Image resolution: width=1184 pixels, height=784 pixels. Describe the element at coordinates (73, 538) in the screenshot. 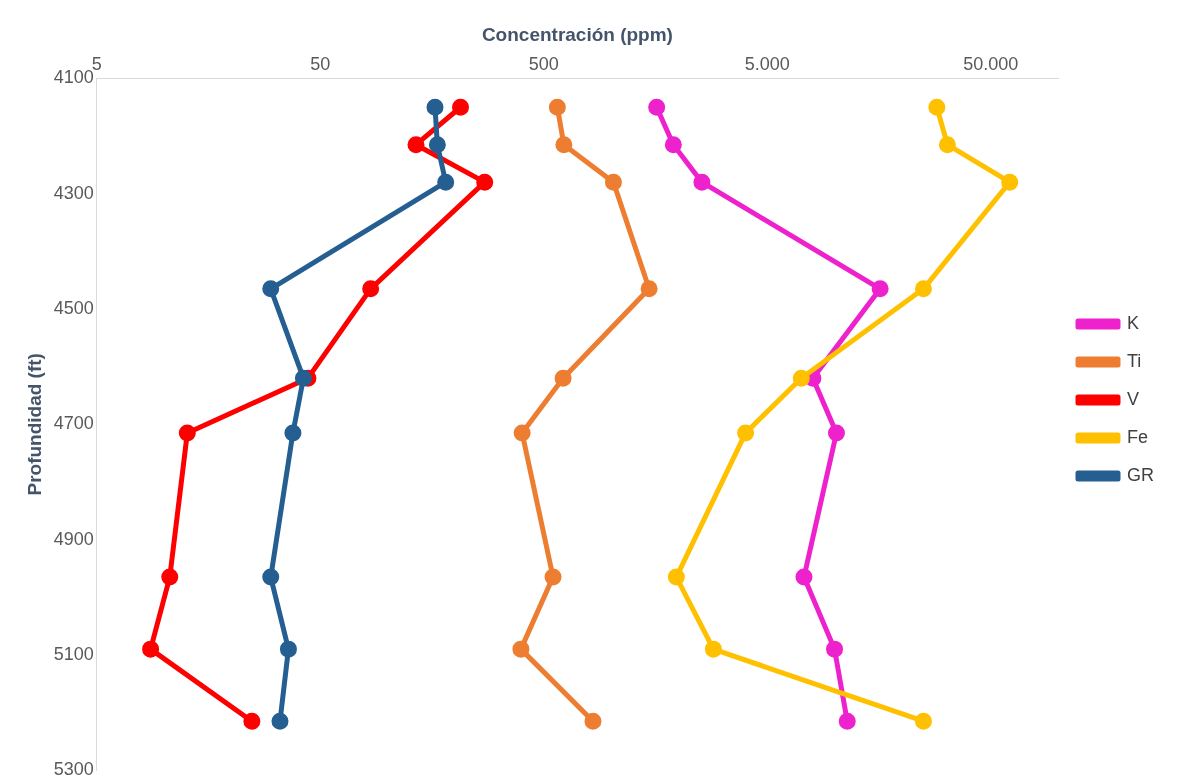

I see `y-tick-label: 4900` at that location.